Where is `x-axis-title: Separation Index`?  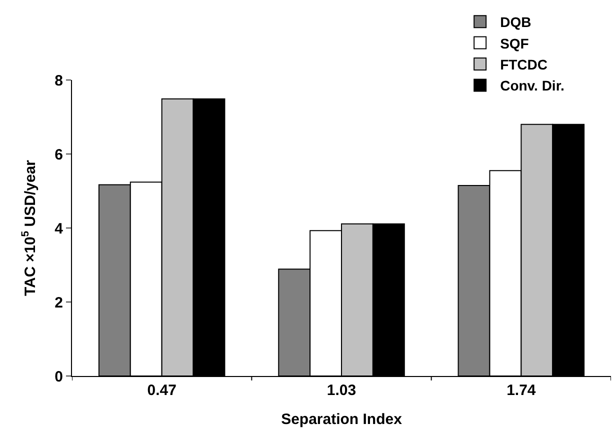
x-axis-title: Separation Index is located at coordinates (342, 419).